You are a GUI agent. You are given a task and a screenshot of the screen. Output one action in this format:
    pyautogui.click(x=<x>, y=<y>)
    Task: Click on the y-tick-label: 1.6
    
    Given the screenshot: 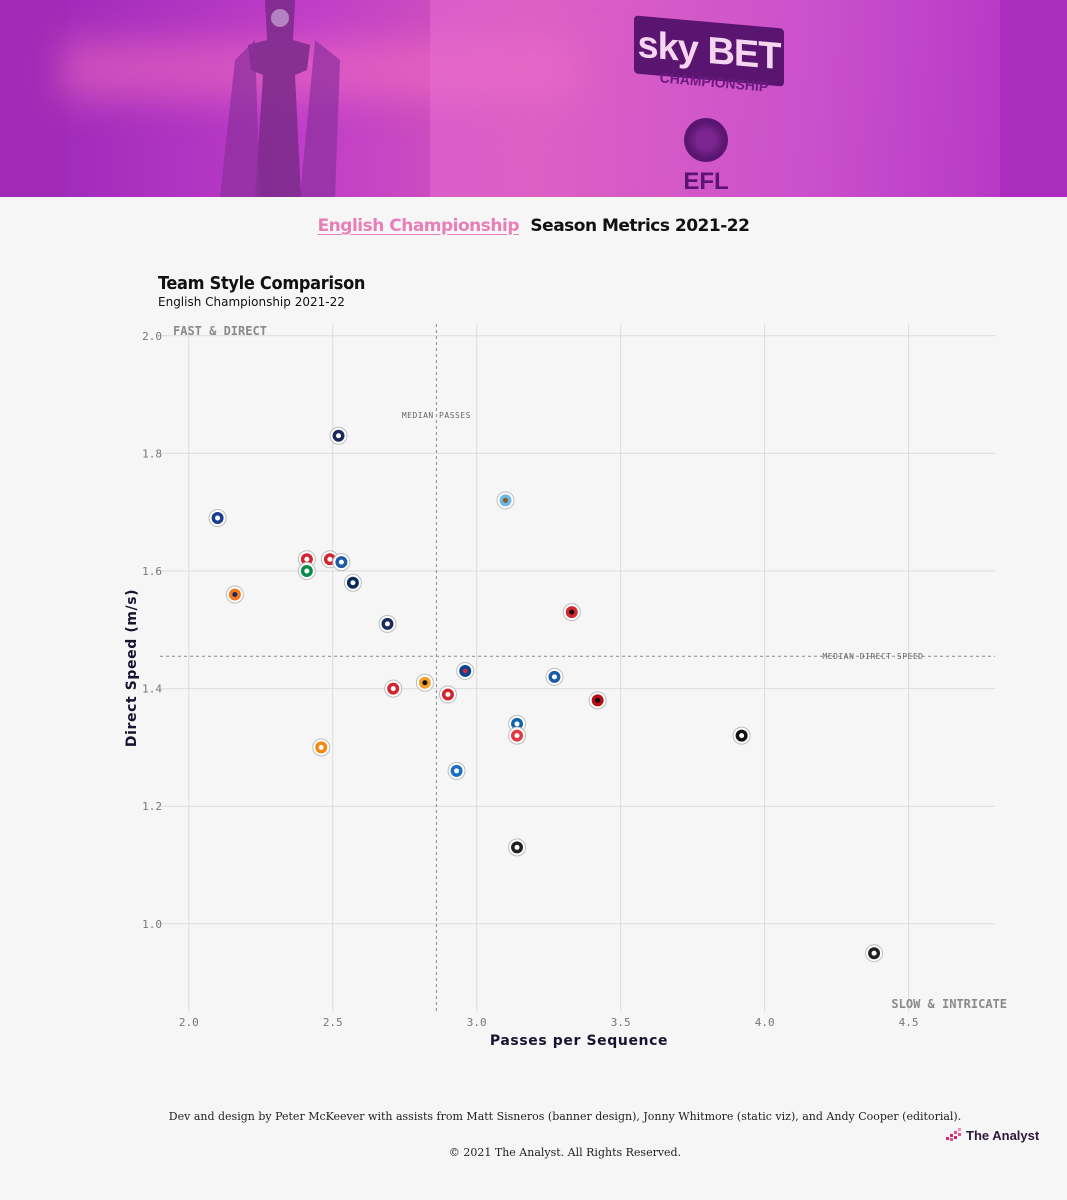 What is the action you would take?
    pyautogui.click(x=152, y=571)
    